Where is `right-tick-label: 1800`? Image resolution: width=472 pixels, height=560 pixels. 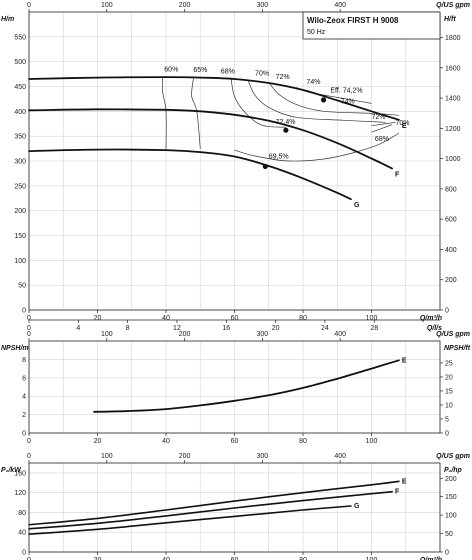 right-tick-label: 1800 is located at coordinates (453, 38).